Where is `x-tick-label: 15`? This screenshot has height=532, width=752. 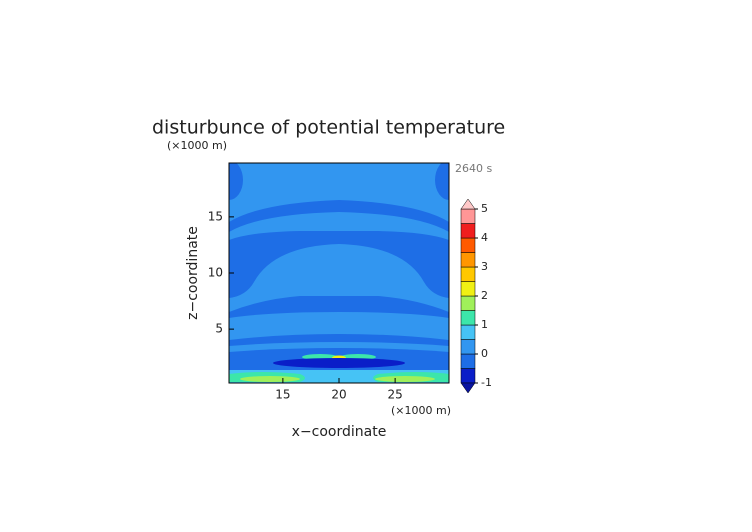 x-tick-label: 15 is located at coordinates (282, 395).